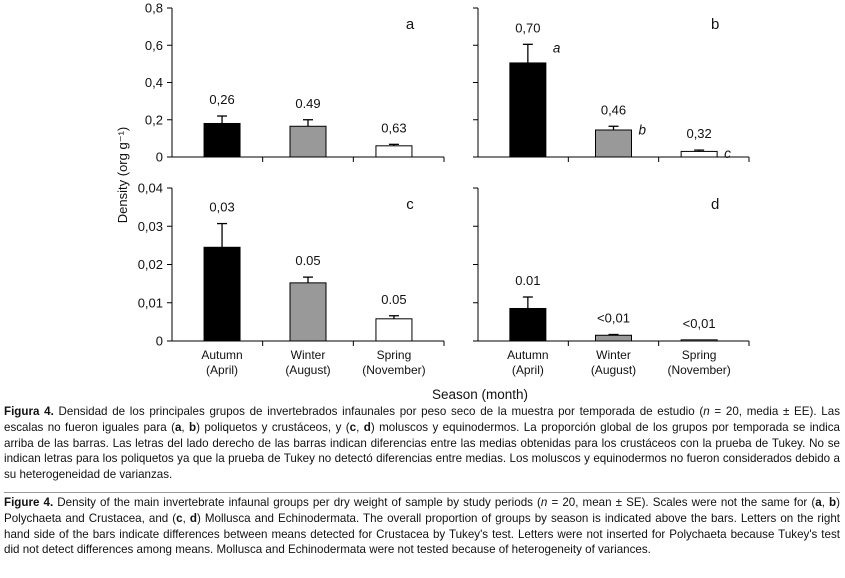 The width and height of the screenshot is (845, 578). What do you see at coordinates (613, 370) in the screenshot?
I see `category-month-3-1: (August)` at bounding box center [613, 370].